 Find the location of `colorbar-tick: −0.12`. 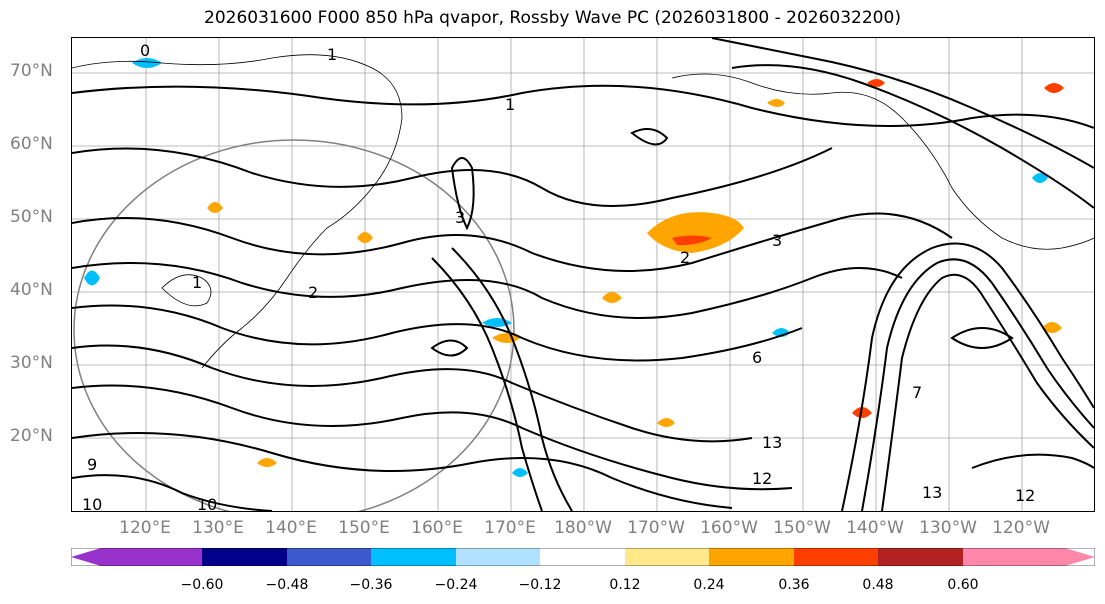

colorbar-tick: −0.12 is located at coordinates (540, 585).